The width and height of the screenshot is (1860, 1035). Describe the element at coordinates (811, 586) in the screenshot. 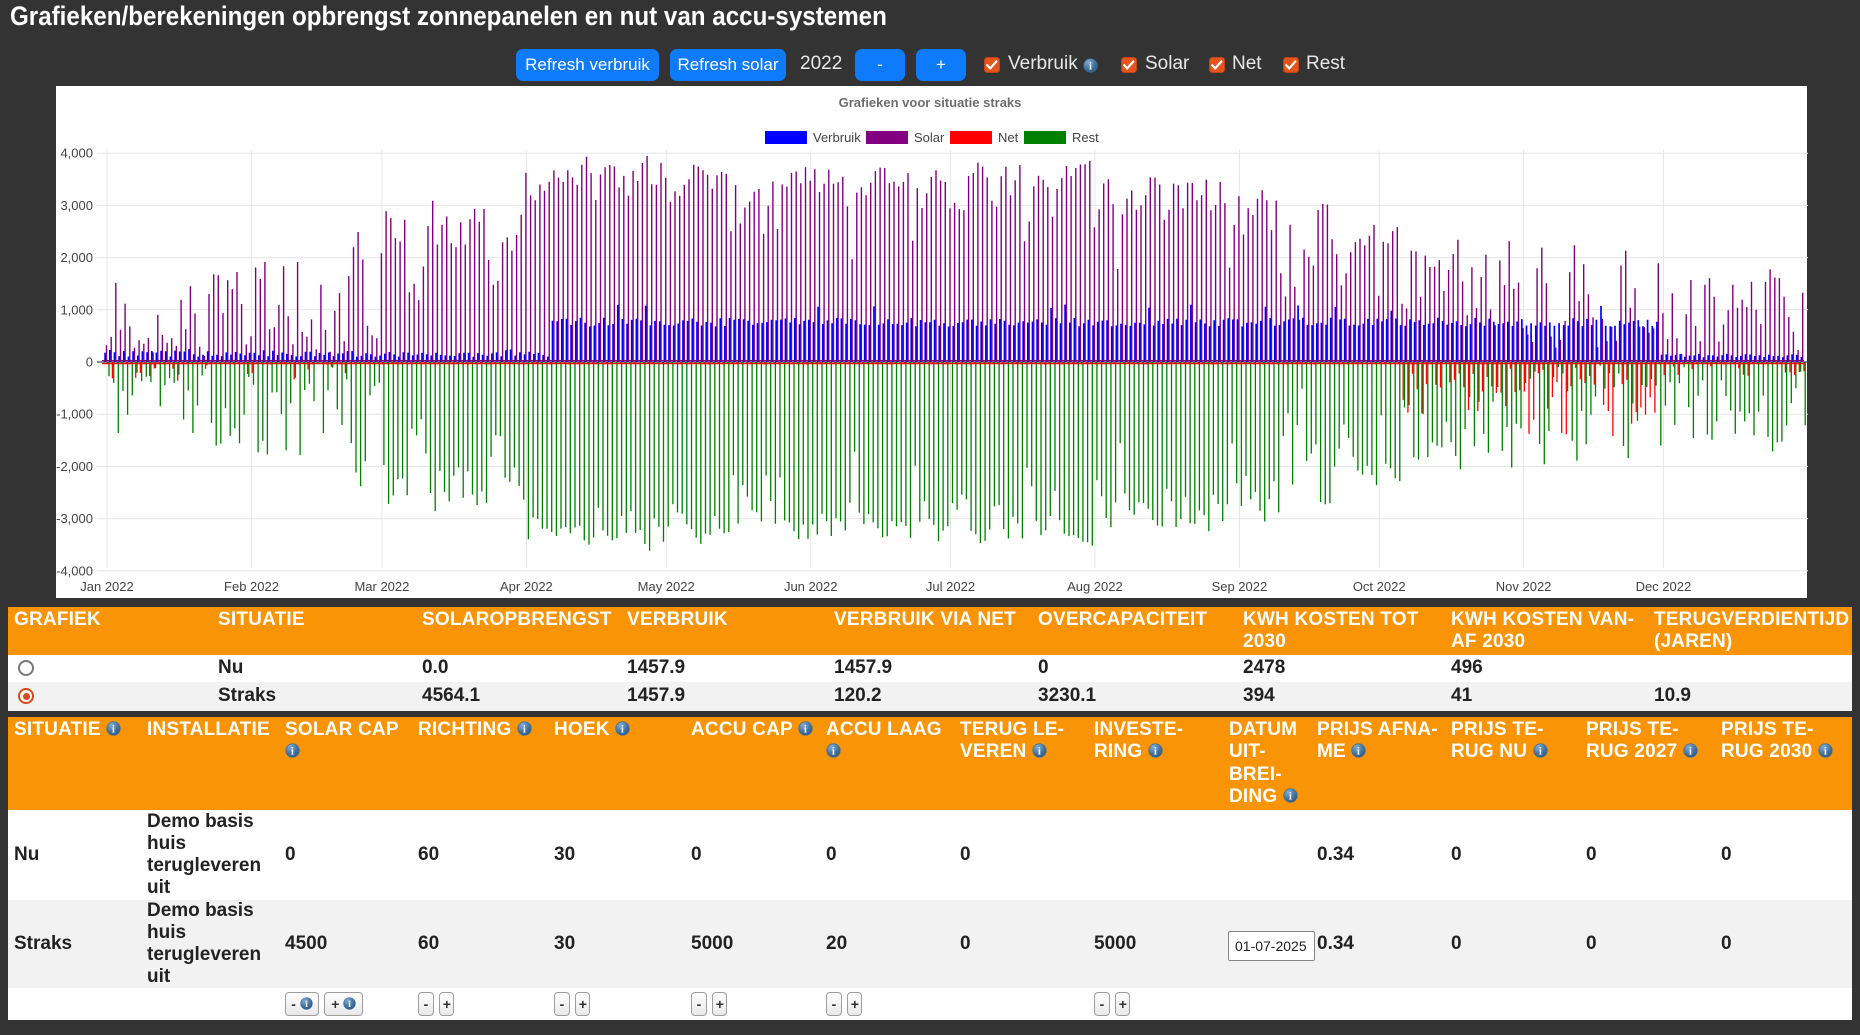

I see `svg-text: Jun 2022` at that location.